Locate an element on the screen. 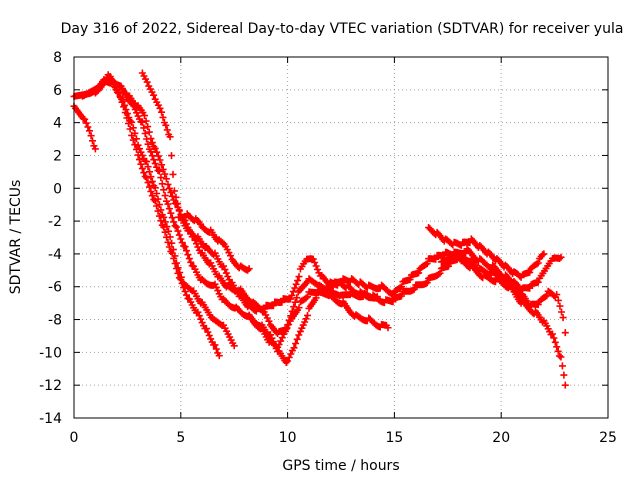 This screenshot has width=640, height=480. y-axis-label: SDTVAR / TECUs is located at coordinates (16, 237).